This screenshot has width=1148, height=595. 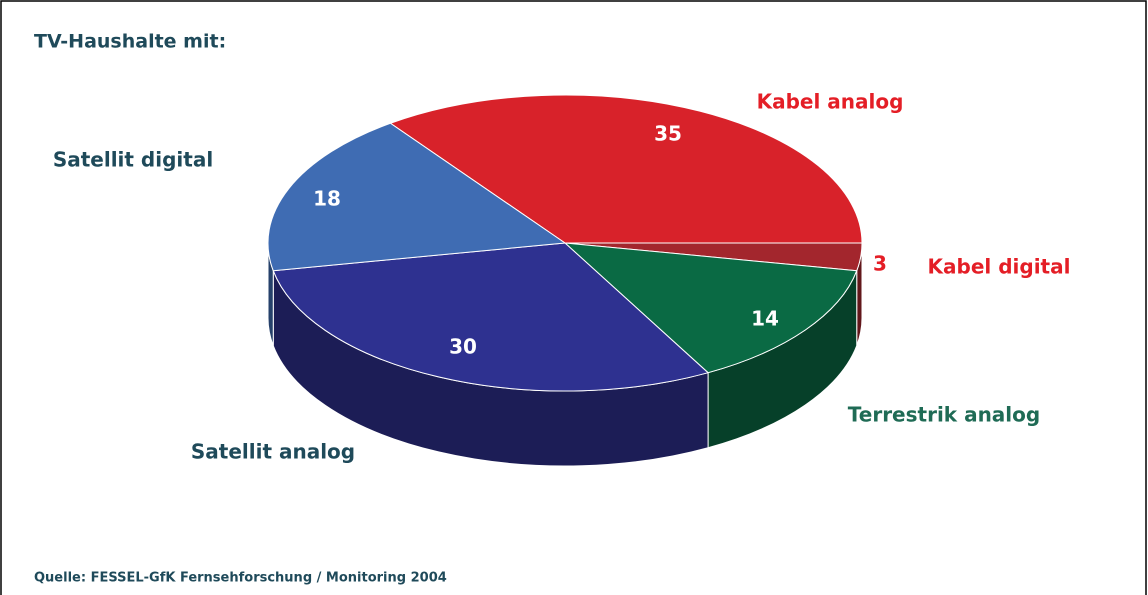 What do you see at coordinates (765, 319) in the screenshot?
I see `value-label: 14` at bounding box center [765, 319].